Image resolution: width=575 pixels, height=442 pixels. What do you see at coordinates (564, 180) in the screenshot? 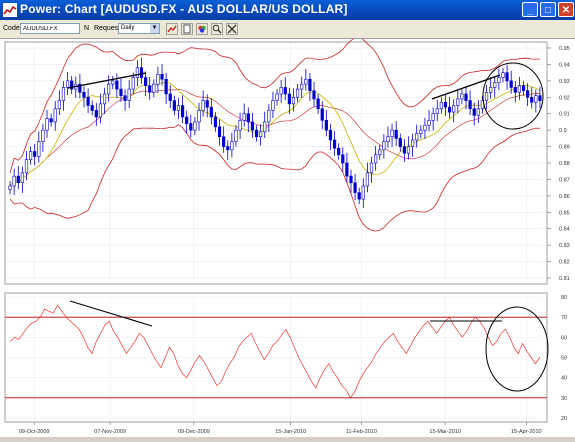
I see `price-tick-label: 0.87` at bounding box center [564, 180].